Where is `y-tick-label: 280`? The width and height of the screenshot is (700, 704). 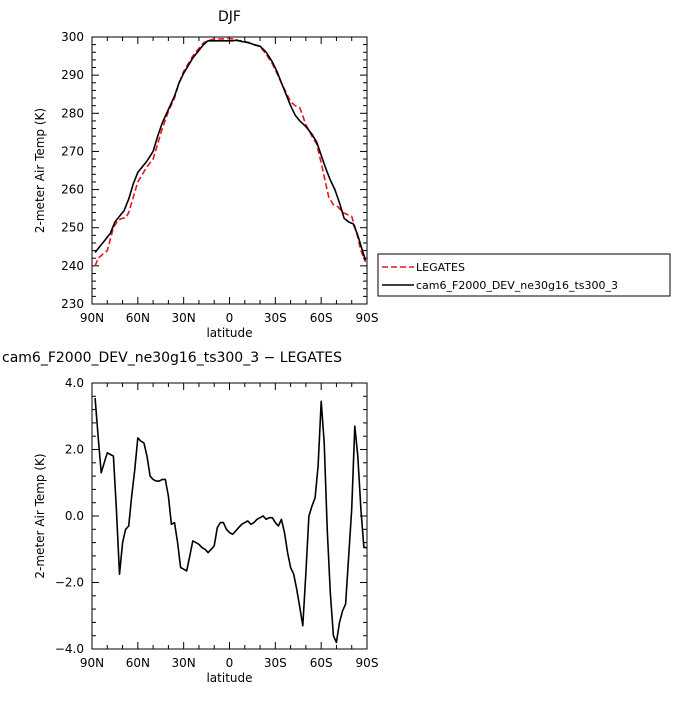
y-tick-label: 280 is located at coordinates (72, 113).